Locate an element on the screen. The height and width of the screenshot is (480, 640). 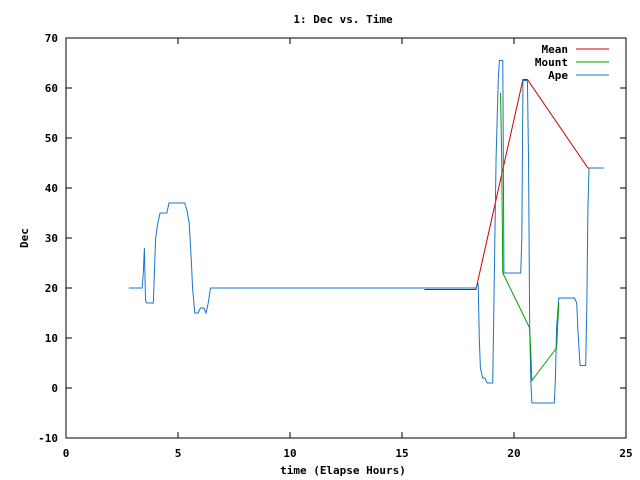
x-tick-label: 15 is located at coordinates (401, 453).